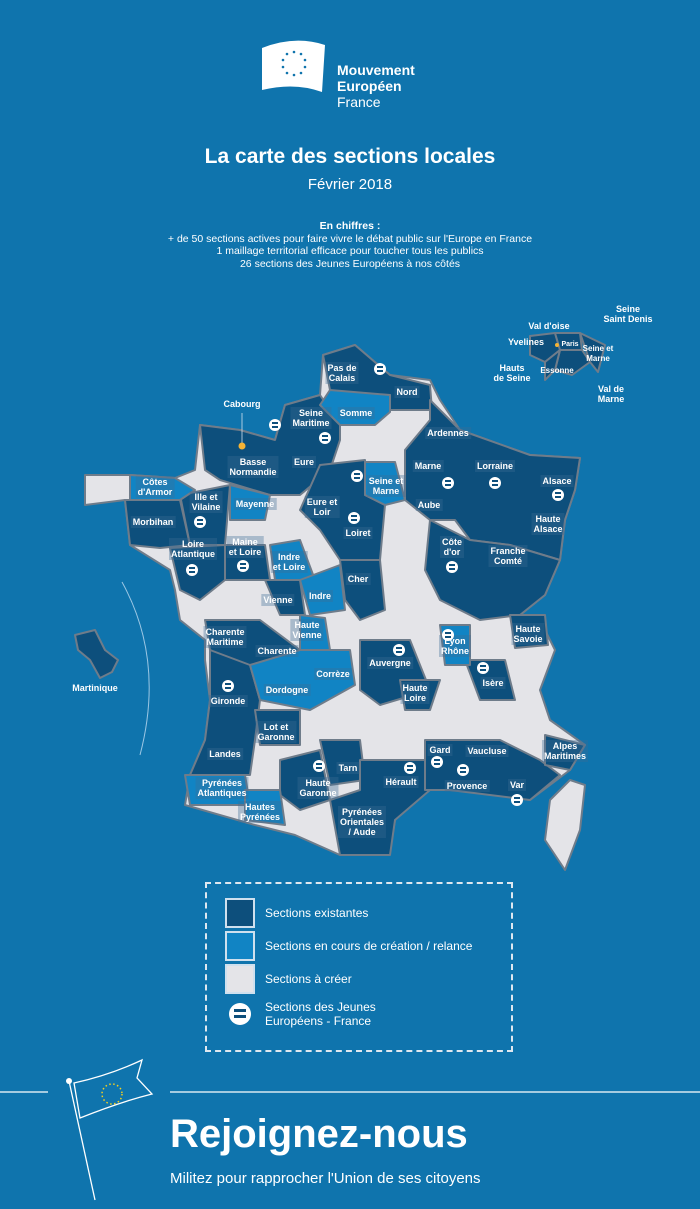  I want to click on section-label: Côte d'or, so click(452, 547).